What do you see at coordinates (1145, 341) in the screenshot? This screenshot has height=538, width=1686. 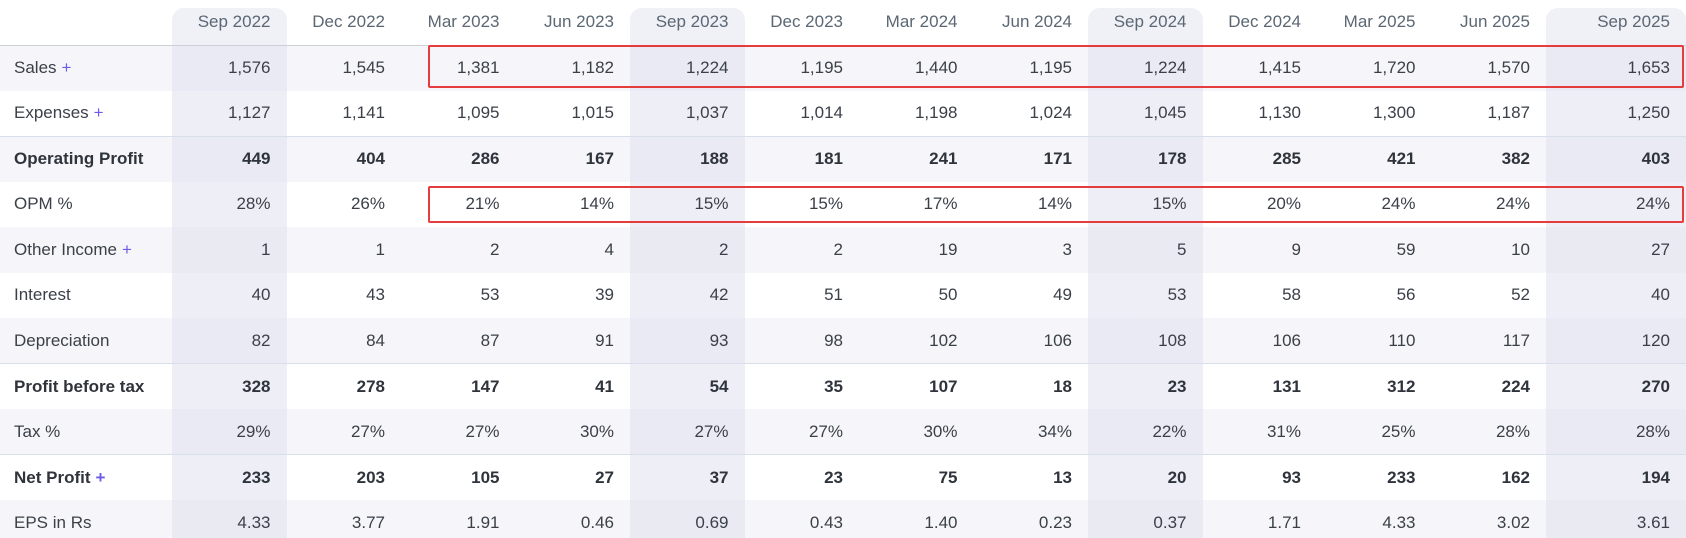 I see `cell-depreciation-sep-2024: 108` at bounding box center [1145, 341].